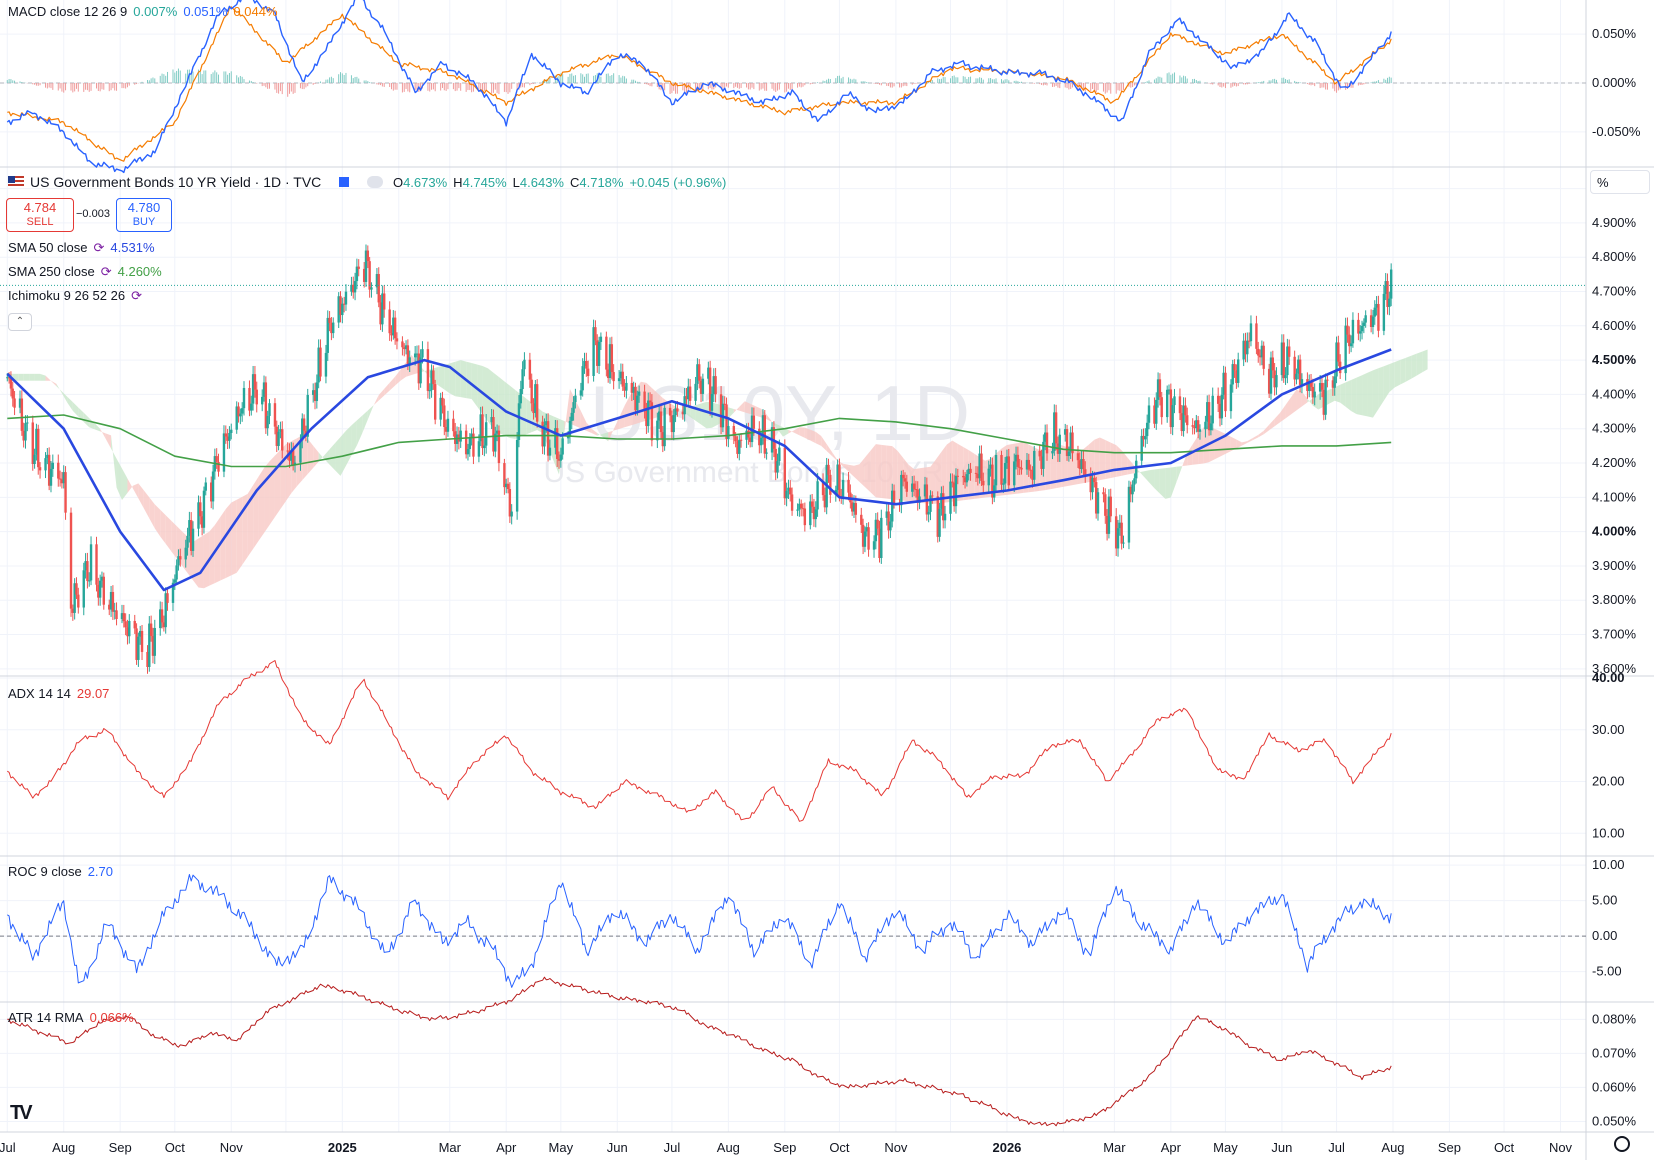 Image resolution: width=1654 pixels, height=1160 pixels. Describe the element at coordinates (375, 182) in the screenshot. I see `hide-toggle-icon` at that location.